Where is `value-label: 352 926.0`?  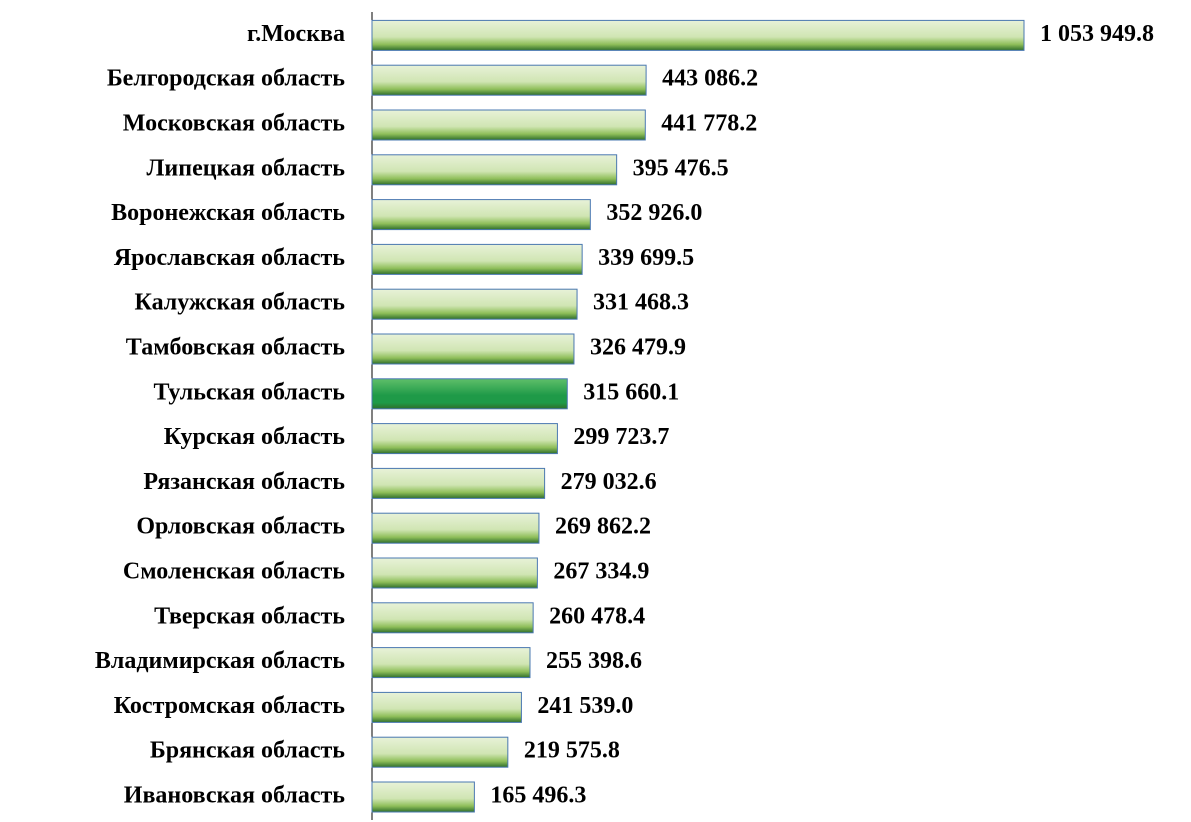 value-label: 352 926.0 is located at coordinates (654, 213).